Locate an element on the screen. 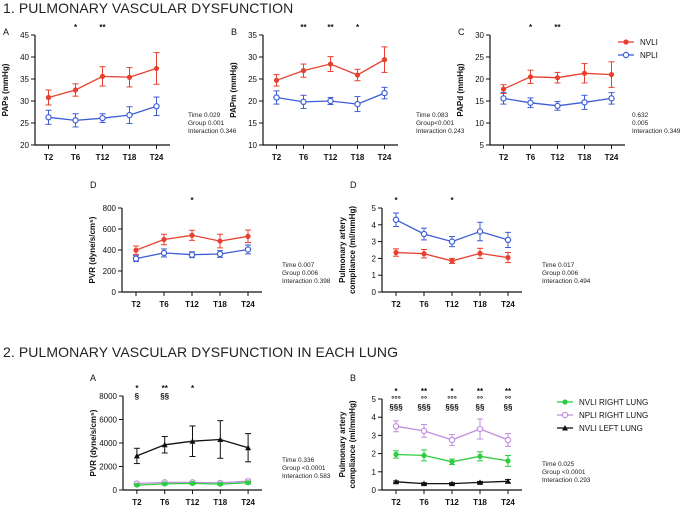 The width and height of the screenshot is (685, 505). y-tick-label: 25 is located at coordinates (479, 57).